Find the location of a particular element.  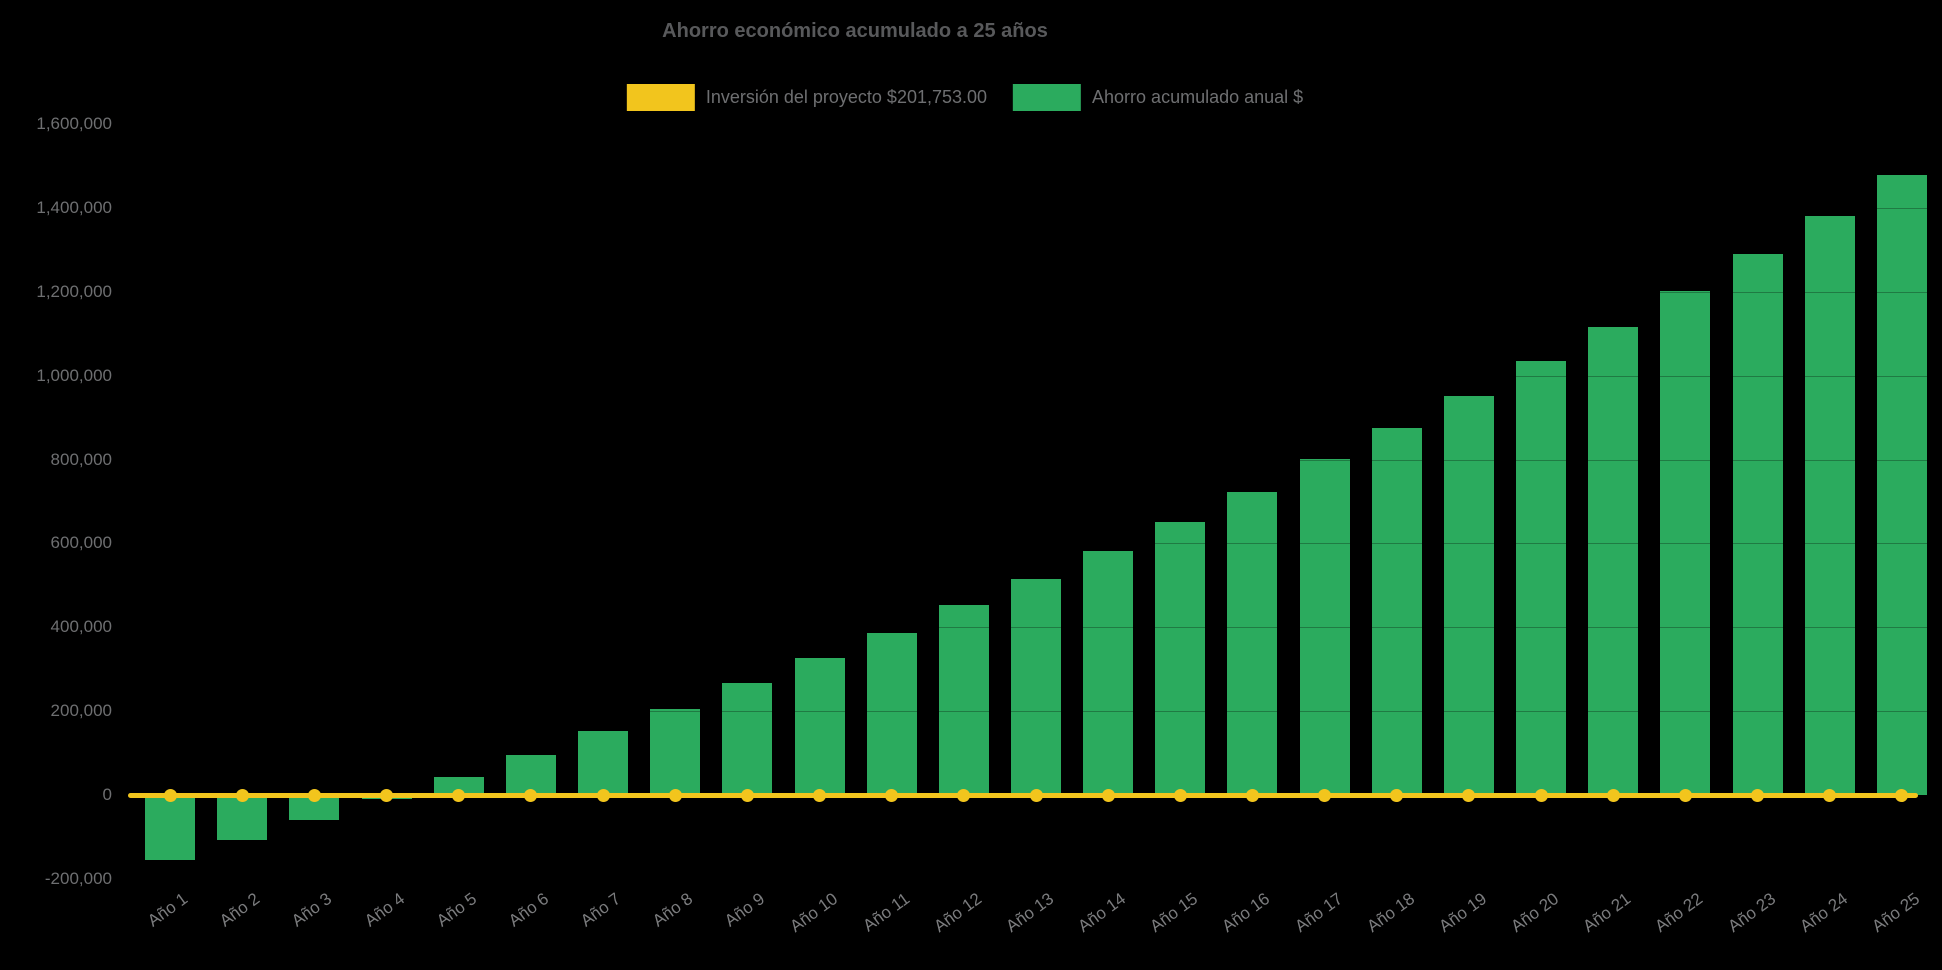

y-axis-tick-label: 600,000 is located at coordinates (81, 543).